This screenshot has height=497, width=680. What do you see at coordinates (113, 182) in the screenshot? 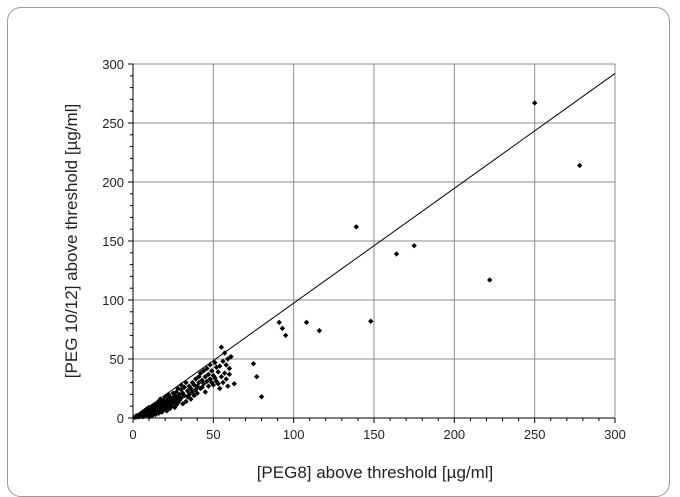
I see `y-tick-label: 200` at bounding box center [113, 182].